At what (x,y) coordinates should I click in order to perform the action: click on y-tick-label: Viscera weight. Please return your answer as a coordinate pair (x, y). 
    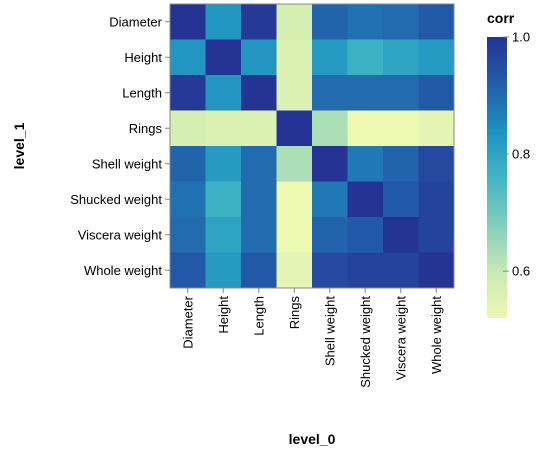
    Looking at the image, I should click on (120, 234).